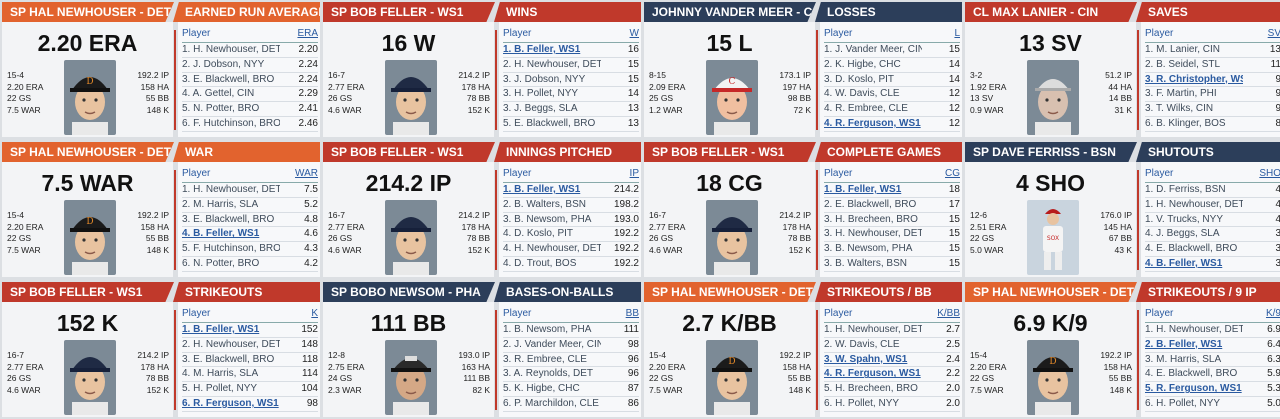 Image resolution: width=1280 pixels, height=419 pixels. I want to click on leader-row: 5. R. Ferguson, WS1 5.3, so click(1212, 389).